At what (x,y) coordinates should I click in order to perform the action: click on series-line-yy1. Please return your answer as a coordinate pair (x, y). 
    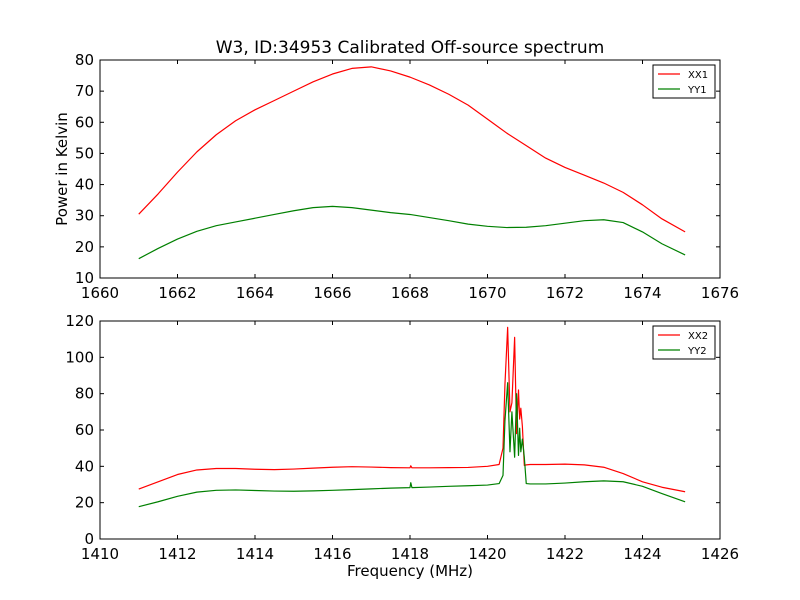
    Looking at the image, I should click on (412, 232).